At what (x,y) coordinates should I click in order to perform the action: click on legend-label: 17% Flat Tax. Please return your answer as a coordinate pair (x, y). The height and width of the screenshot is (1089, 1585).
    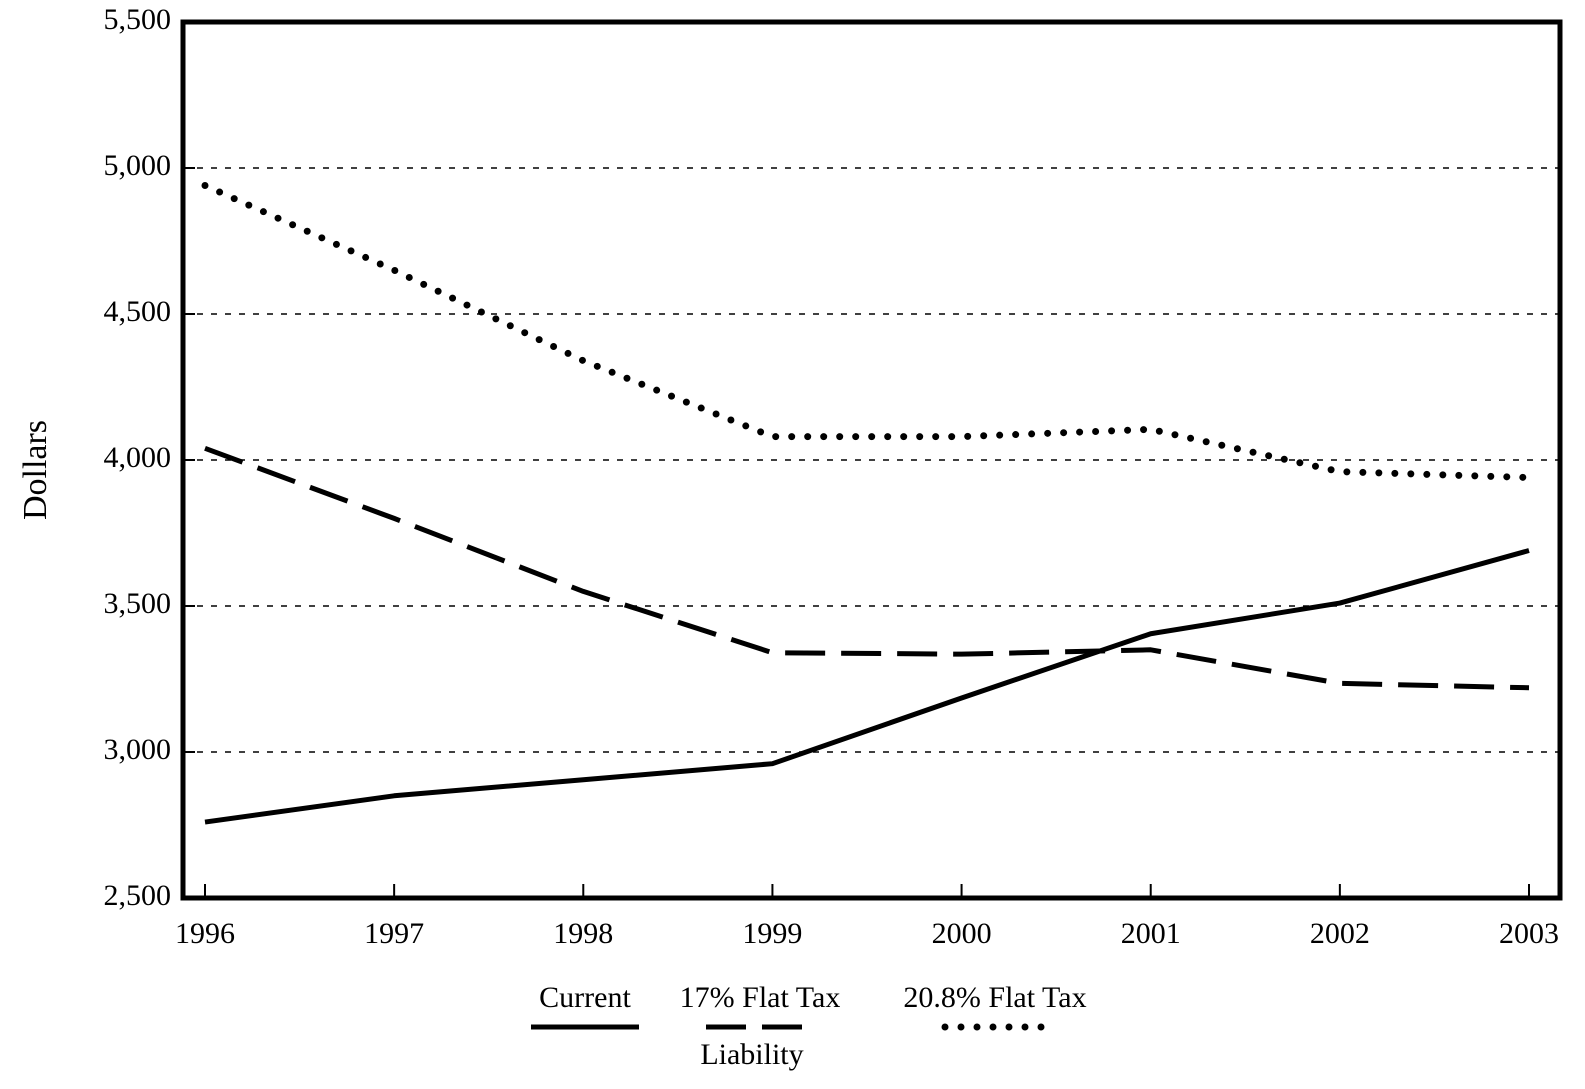
    Looking at the image, I should click on (760, 997).